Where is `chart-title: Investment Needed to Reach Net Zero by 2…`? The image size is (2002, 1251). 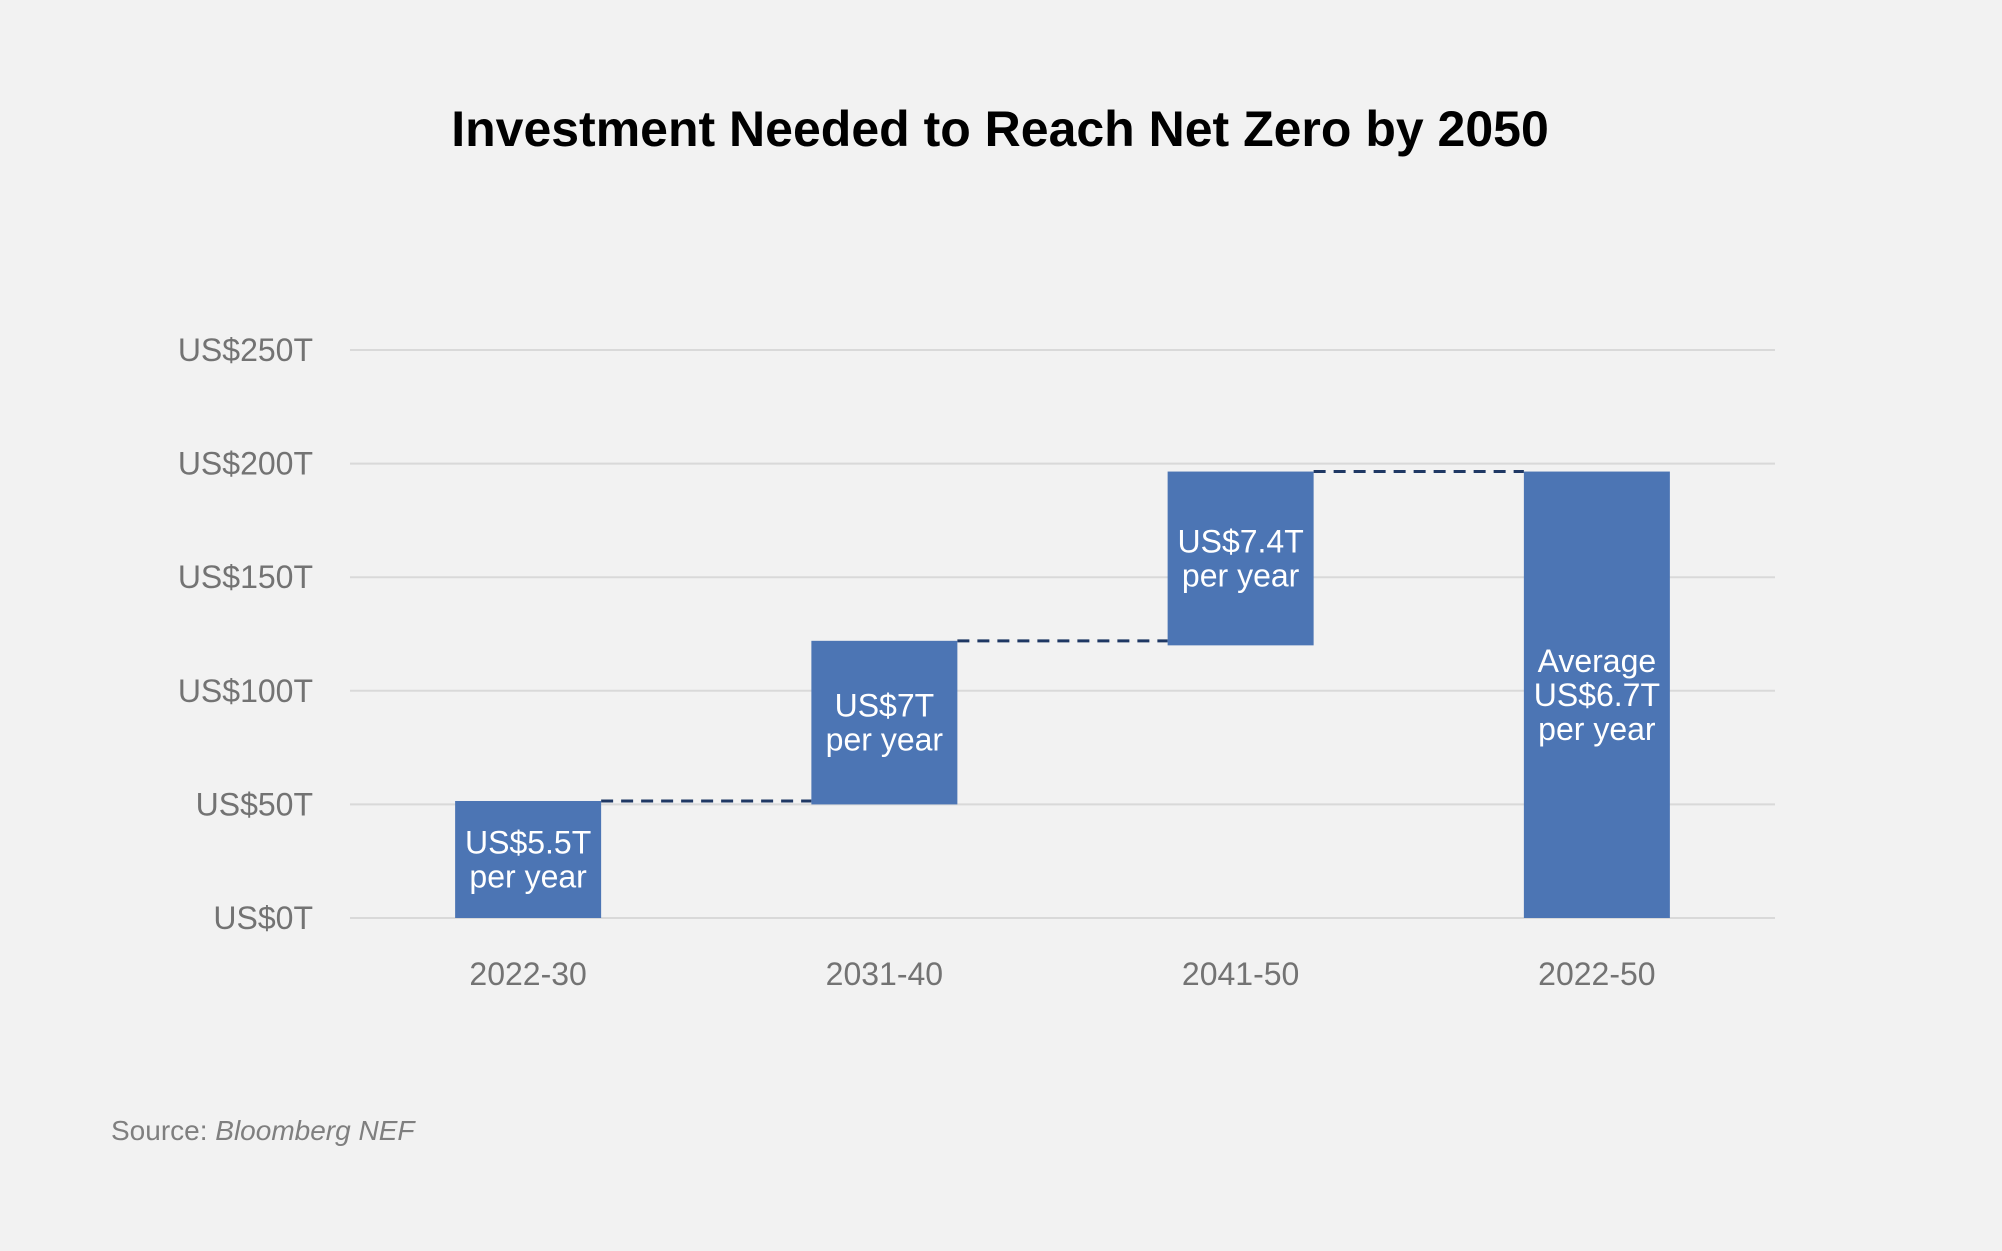 chart-title: Investment Needed to Reach Net Zero by 2… is located at coordinates (1000, 129).